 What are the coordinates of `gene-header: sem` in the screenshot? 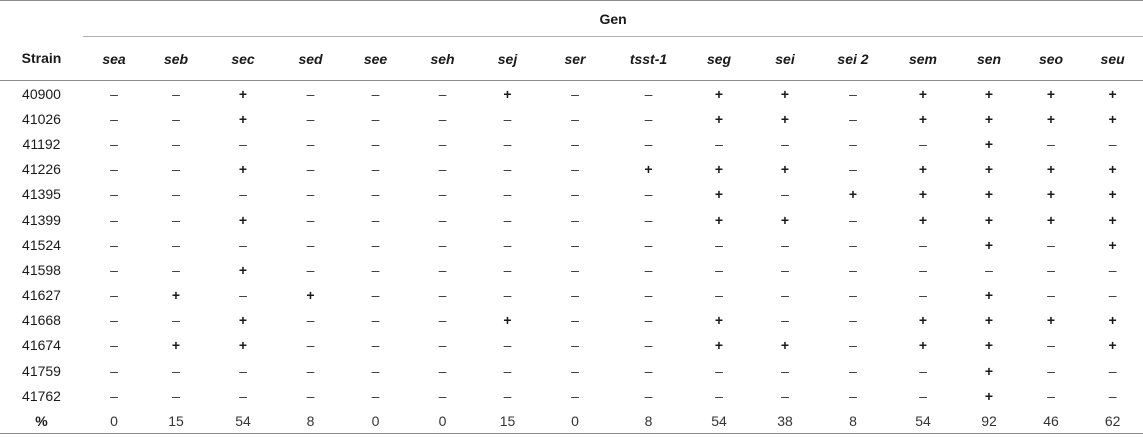 It's located at (923, 58).